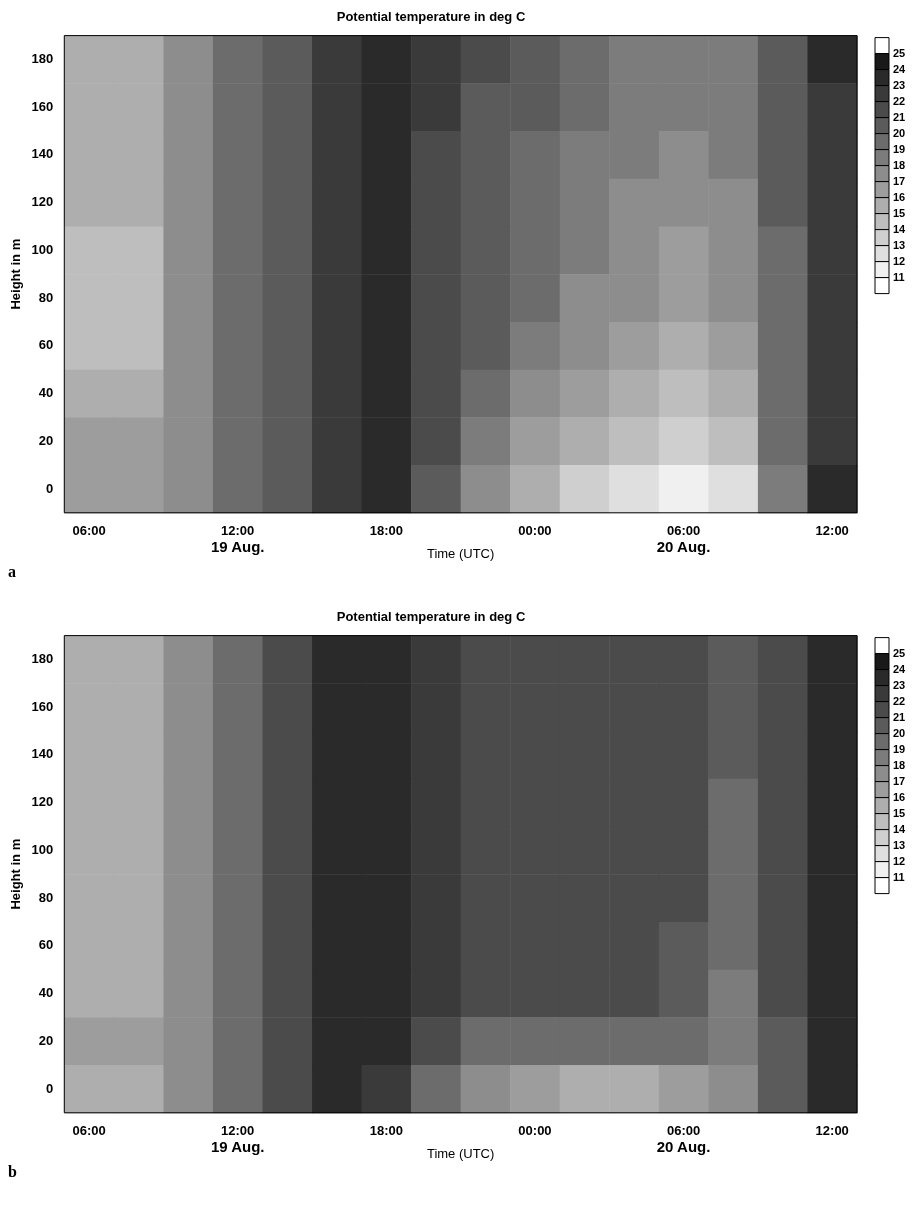 This screenshot has height=1218, width=917. Describe the element at coordinates (12, 571) in the screenshot. I see `text: a` at that location.